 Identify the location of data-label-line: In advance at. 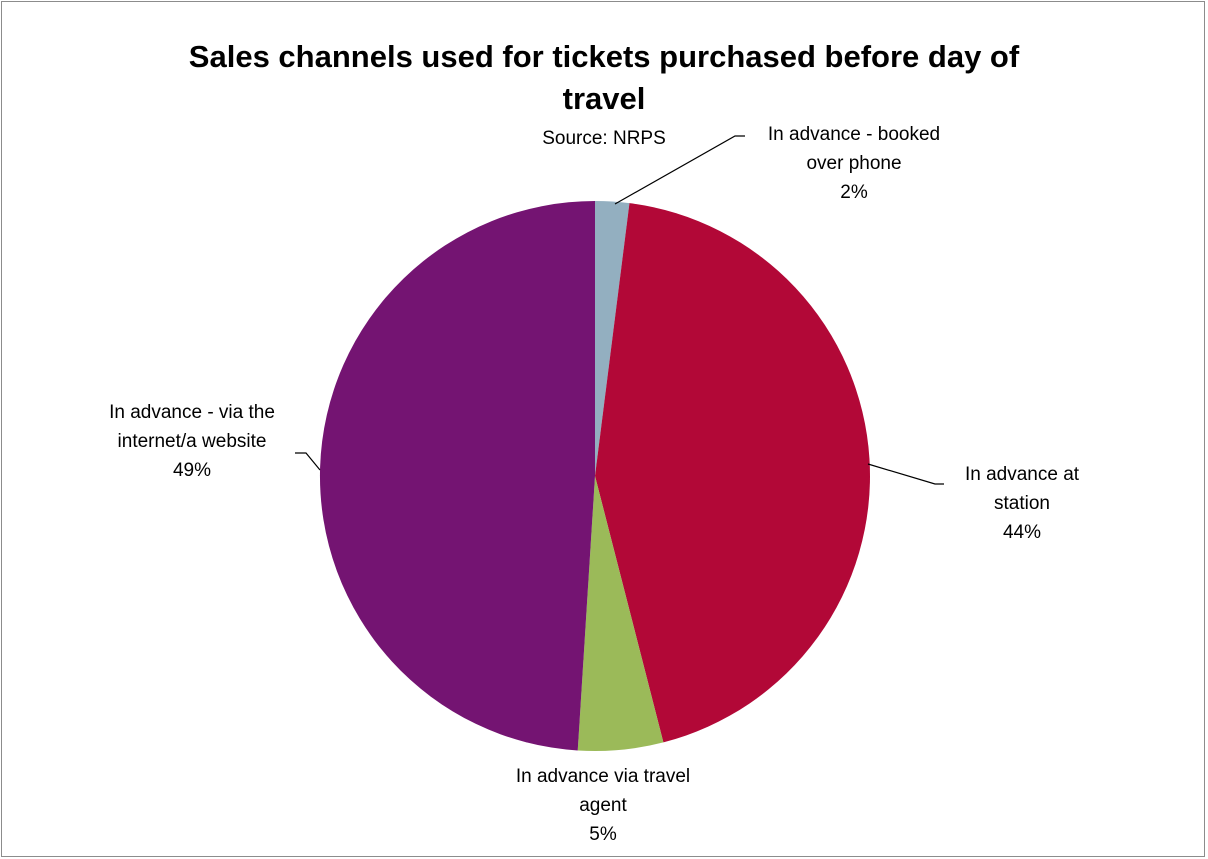
(1022, 474).